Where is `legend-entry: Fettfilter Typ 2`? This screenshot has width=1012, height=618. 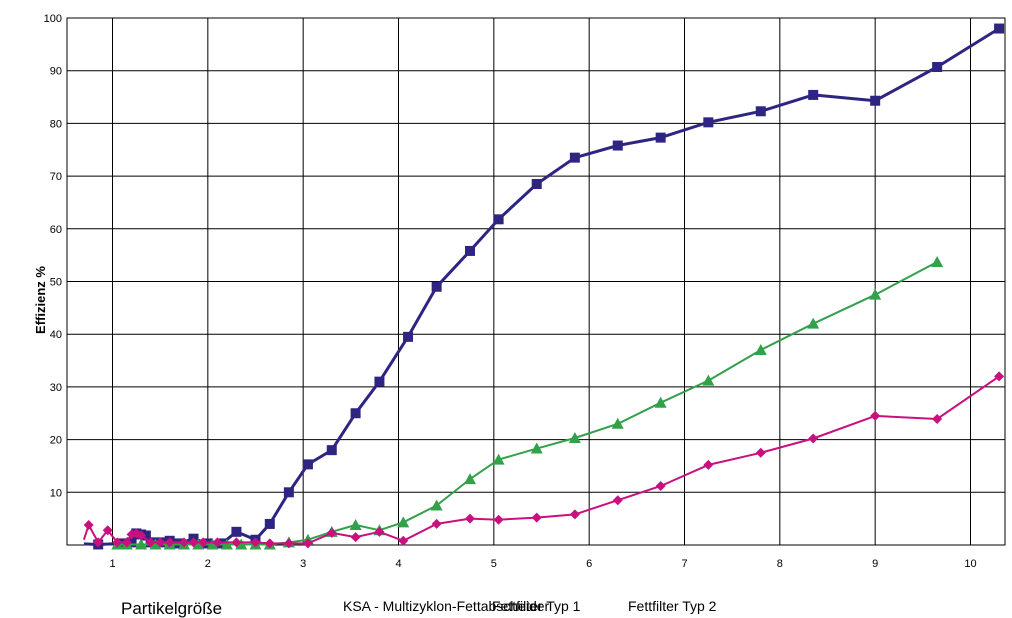 legend-entry: Fettfilter Typ 2 is located at coordinates (672, 606).